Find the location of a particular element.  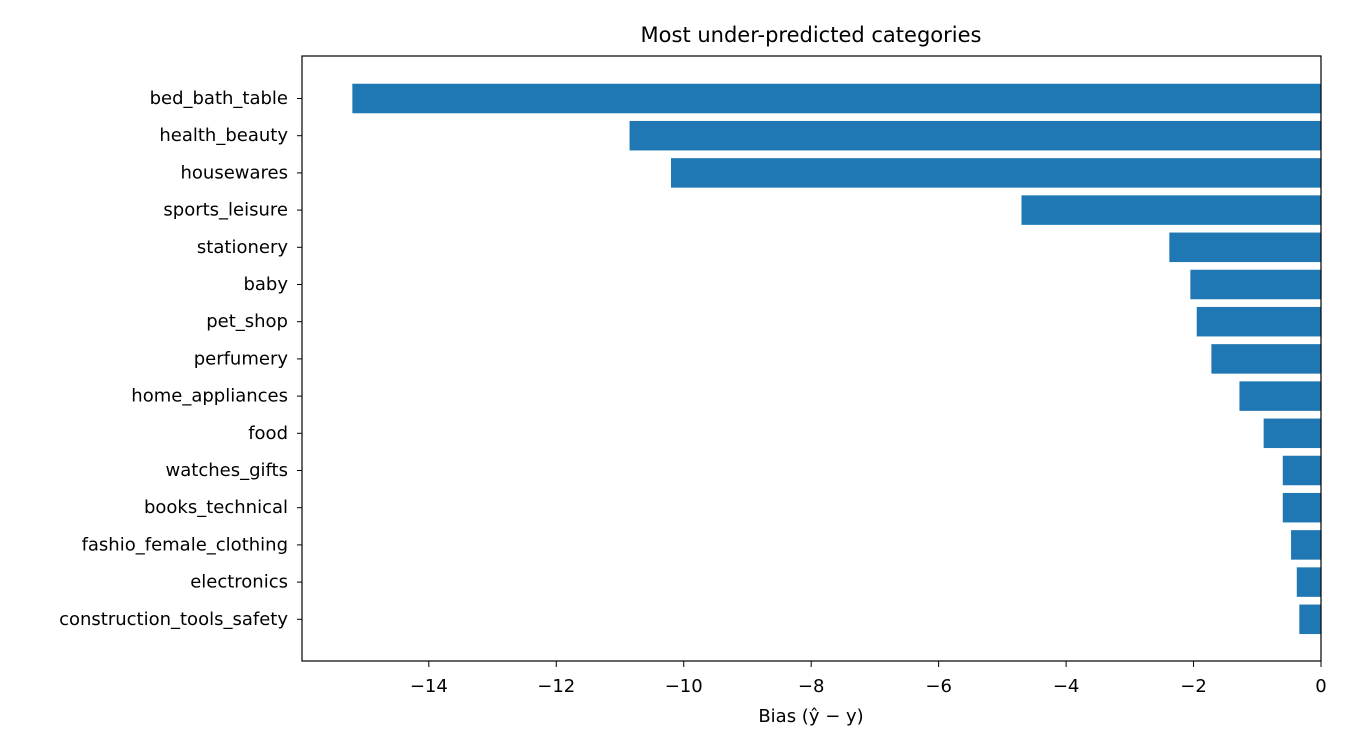

bar-pet_shop is located at coordinates (1258, 321).